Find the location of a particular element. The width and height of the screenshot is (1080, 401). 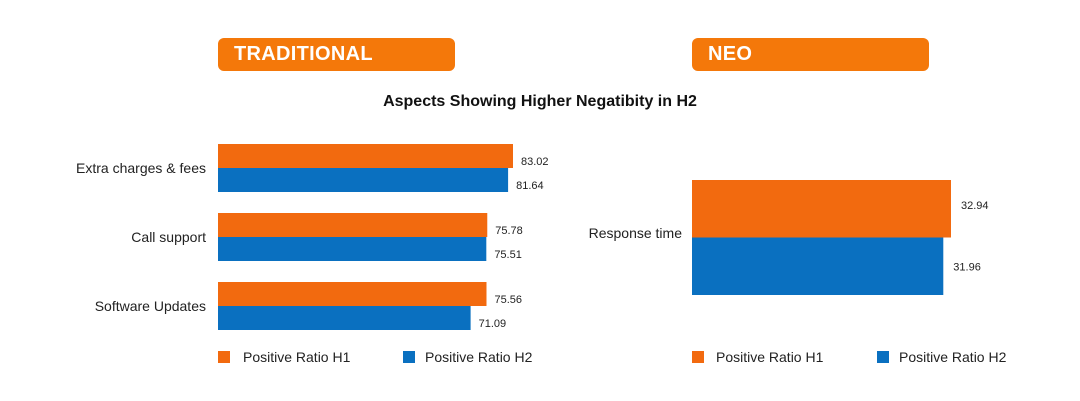

value-label-call-support-h1: 75.78 is located at coordinates (509, 231).